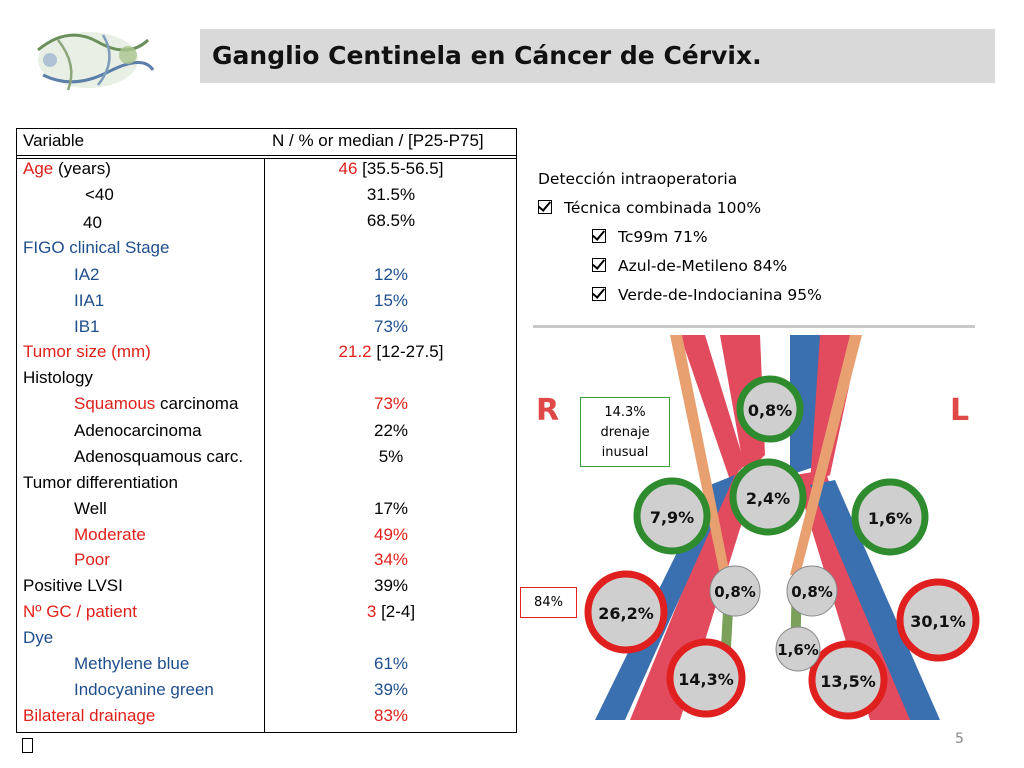 This screenshot has height=768, width=1024. What do you see at coordinates (391, 456) in the screenshot?
I see `row-value: 5%` at bounding box center [391, 456].